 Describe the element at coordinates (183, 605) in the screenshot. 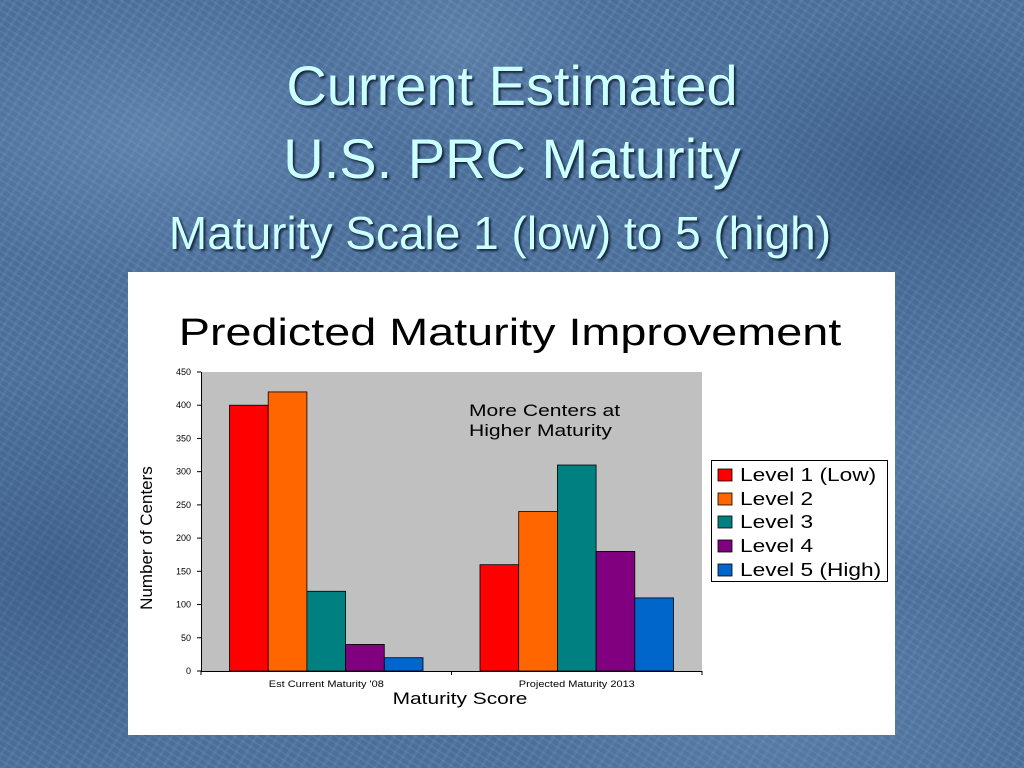

I see `y-tick-label: 100` at that location.